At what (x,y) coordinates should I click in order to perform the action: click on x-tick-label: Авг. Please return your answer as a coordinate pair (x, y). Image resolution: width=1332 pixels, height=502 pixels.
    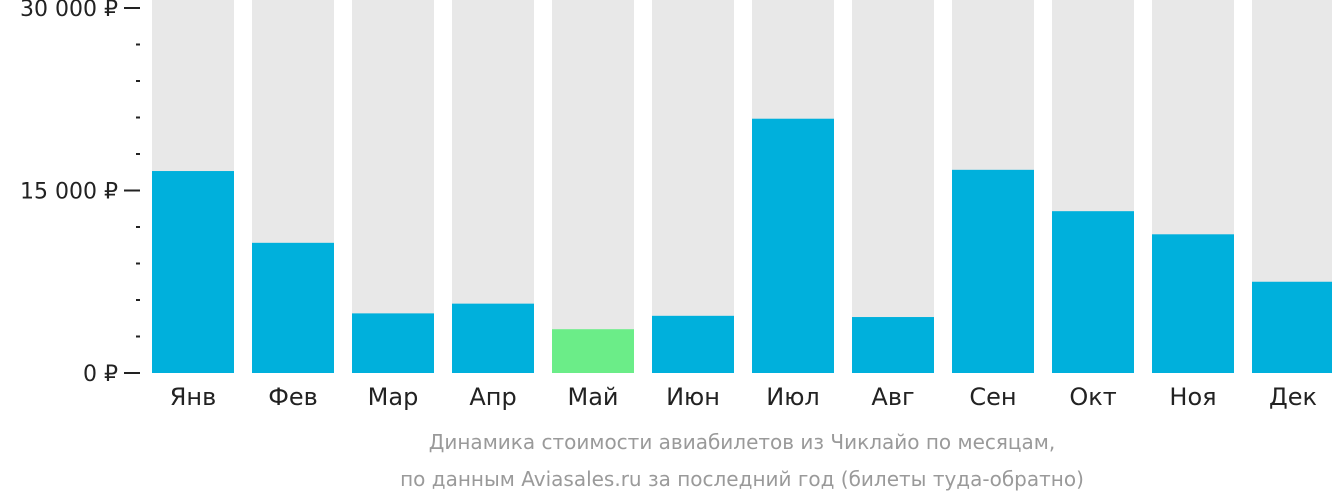
    Looking at the image, I should click on (892, 397).